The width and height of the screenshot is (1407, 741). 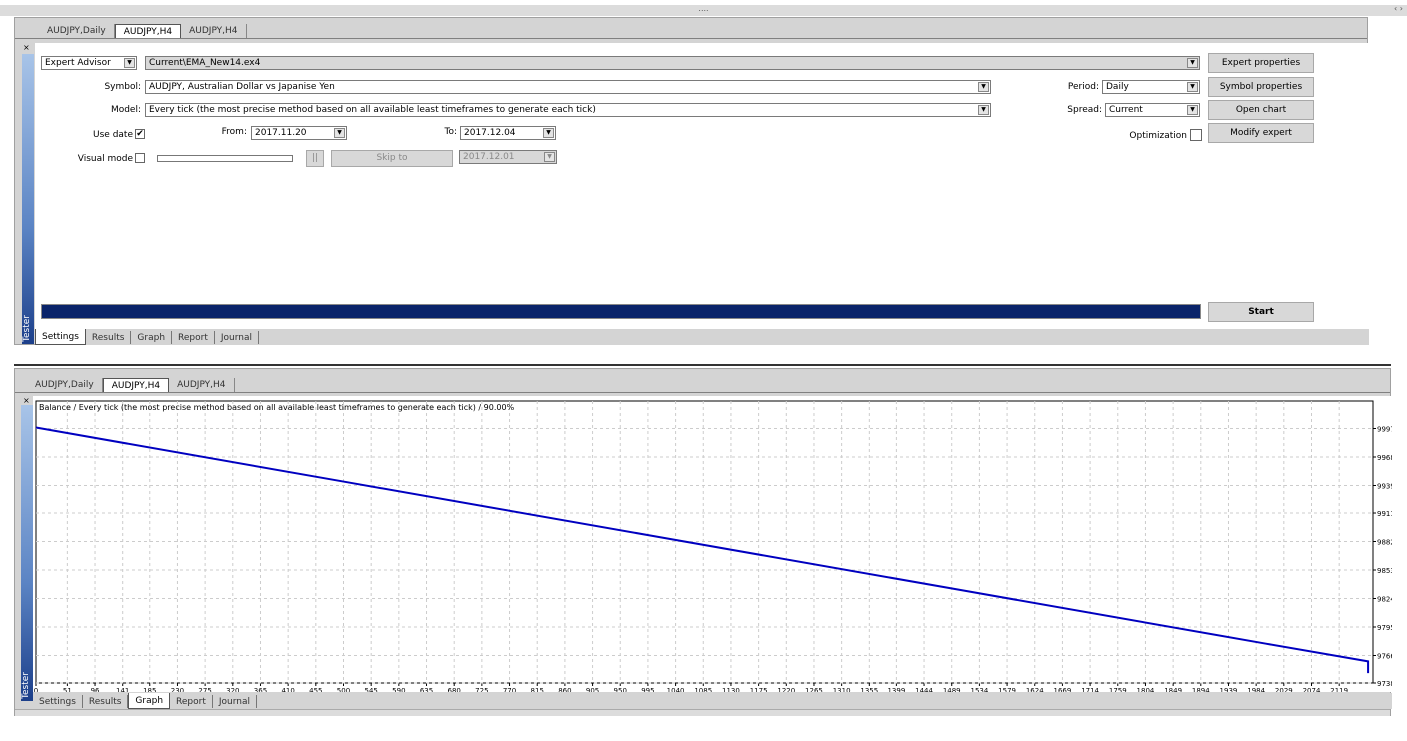 What do you see at coordinates (1261, 63) in the screenshot?
I see `expert-properties-button: Expert properties` at bounding box center [1261, 63].